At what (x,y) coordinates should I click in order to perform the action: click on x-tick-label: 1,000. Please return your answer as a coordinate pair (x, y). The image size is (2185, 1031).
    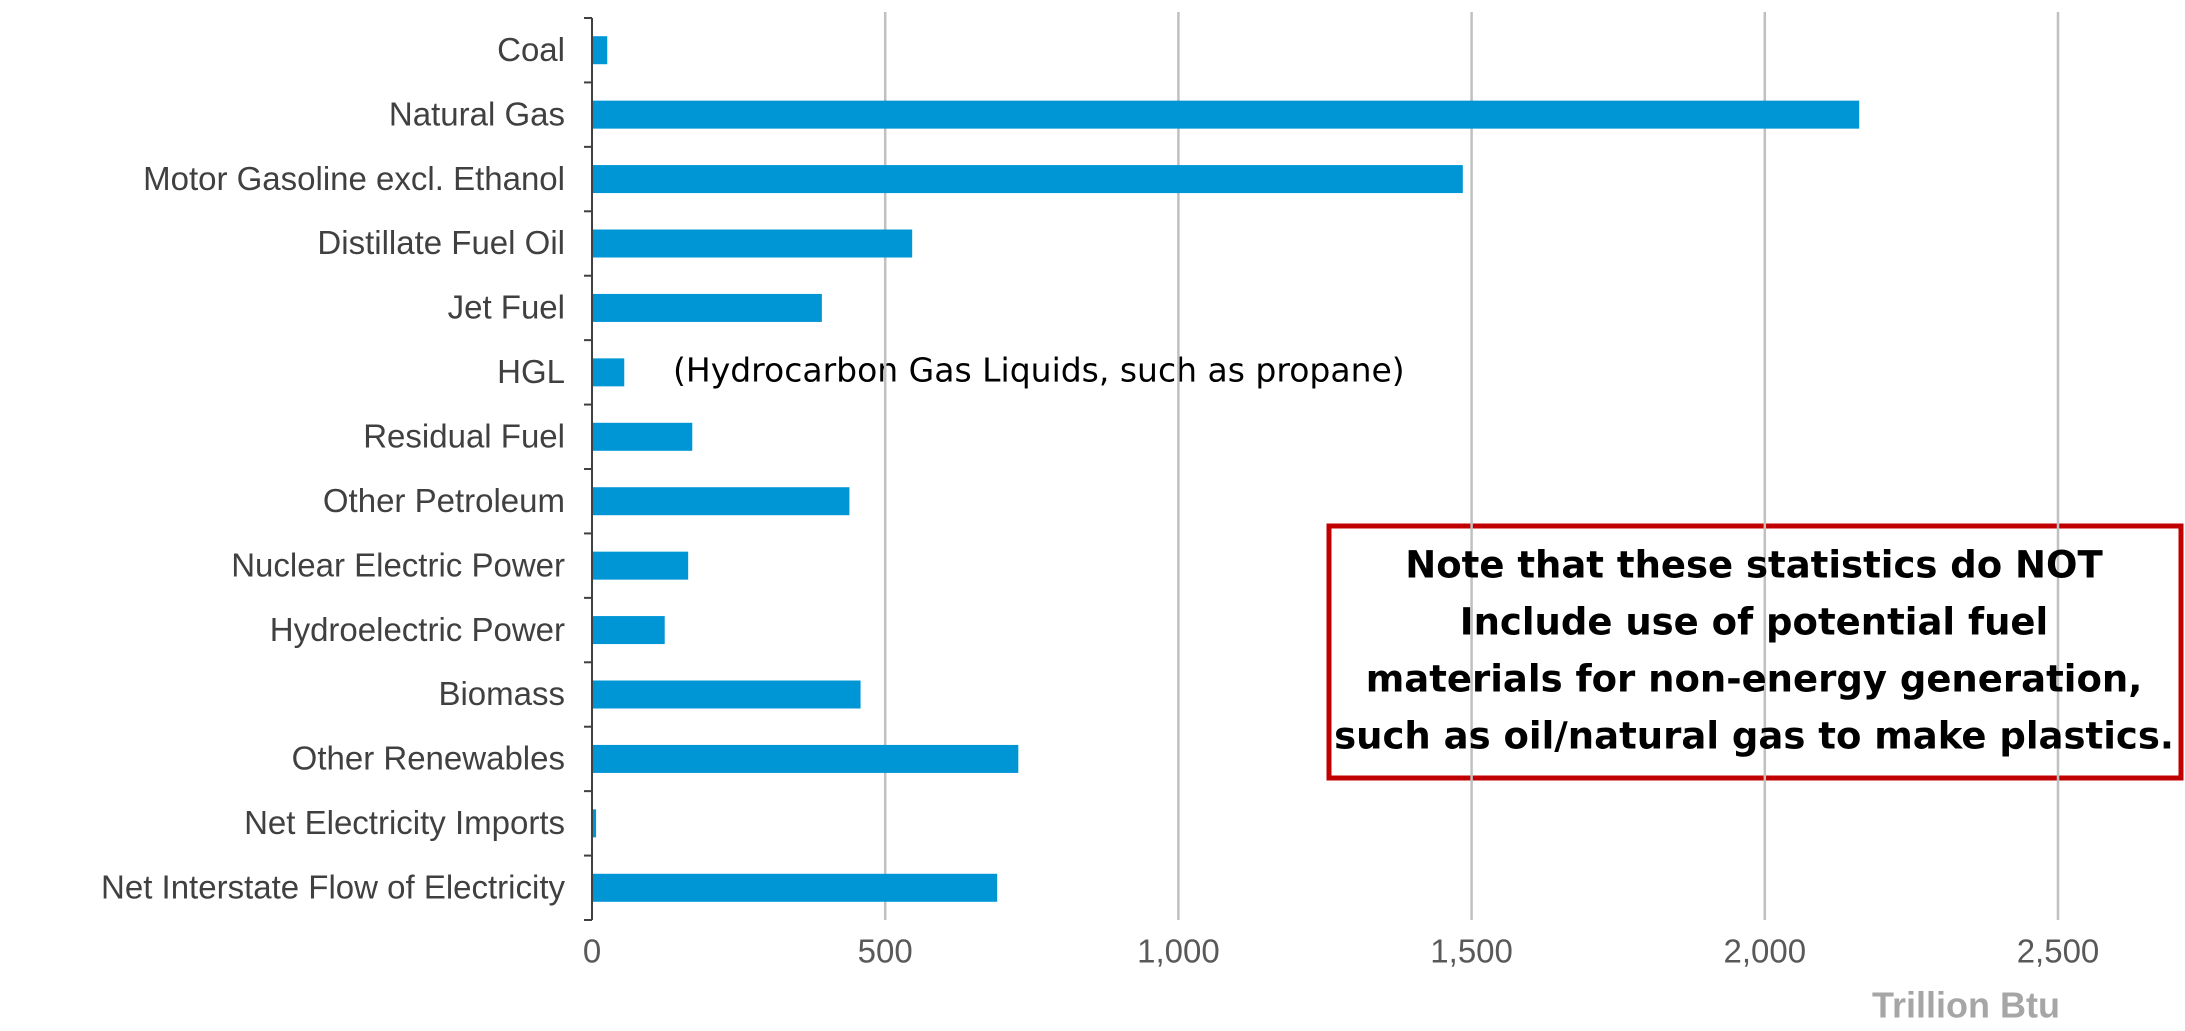
    Looking at the image, I should click on (1178, 951).